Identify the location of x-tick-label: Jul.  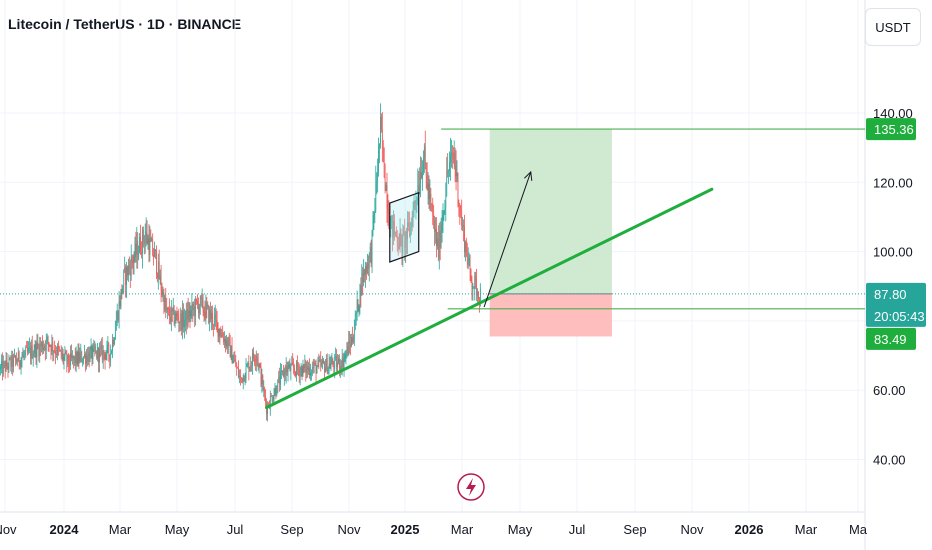
(235, 529).